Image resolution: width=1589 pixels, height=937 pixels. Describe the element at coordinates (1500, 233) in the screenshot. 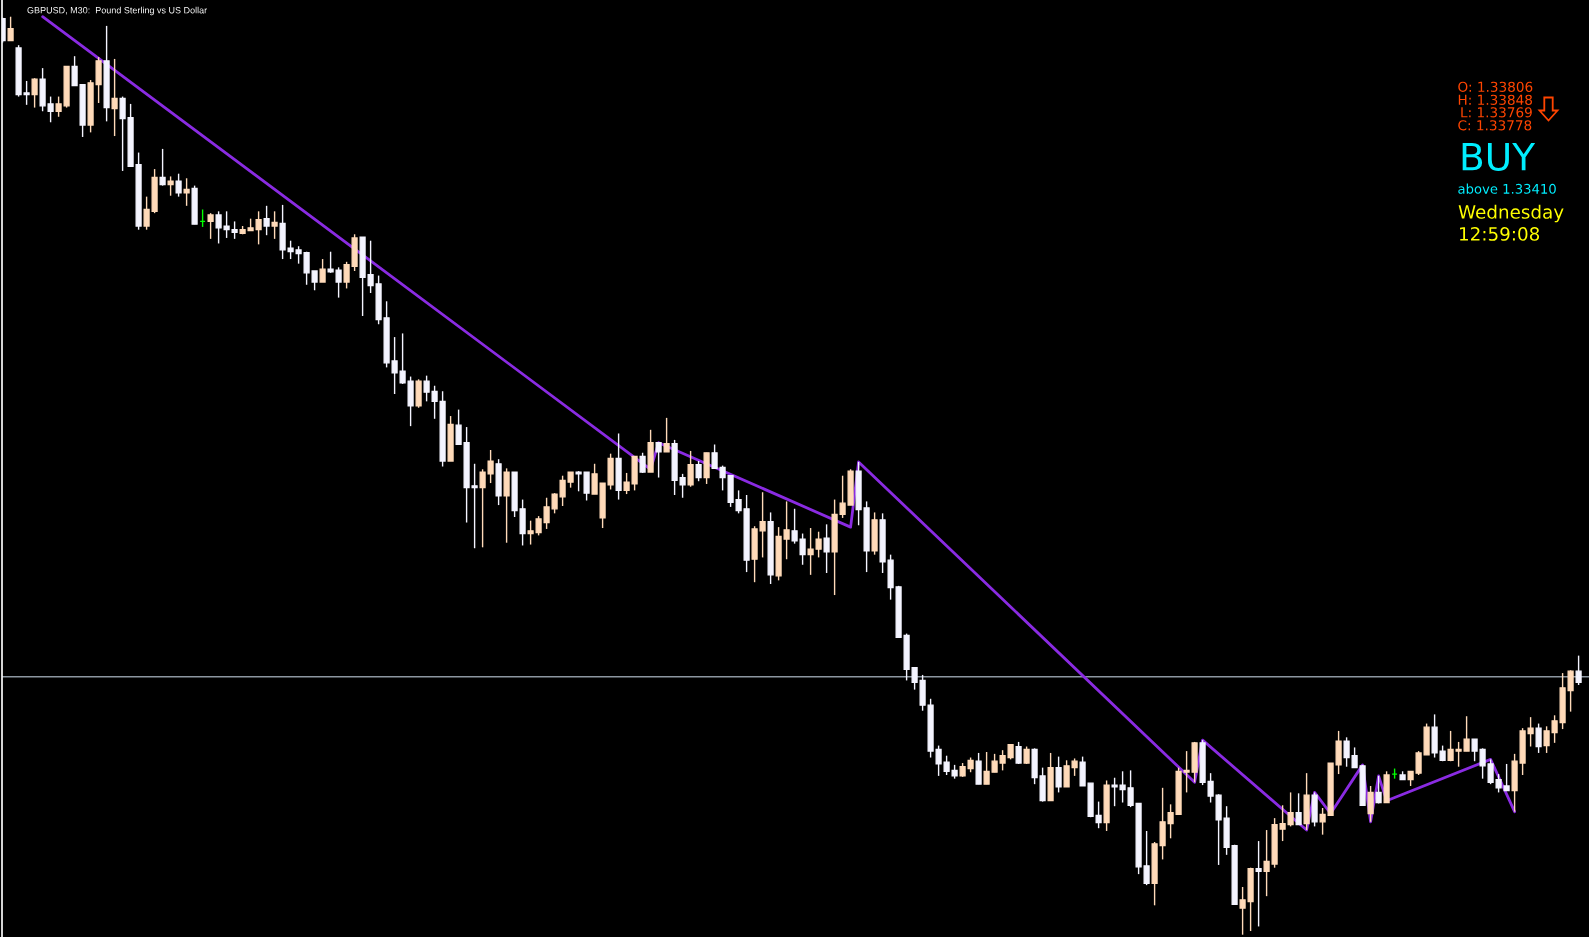

I see `annotation: 12:59:08` at that location.